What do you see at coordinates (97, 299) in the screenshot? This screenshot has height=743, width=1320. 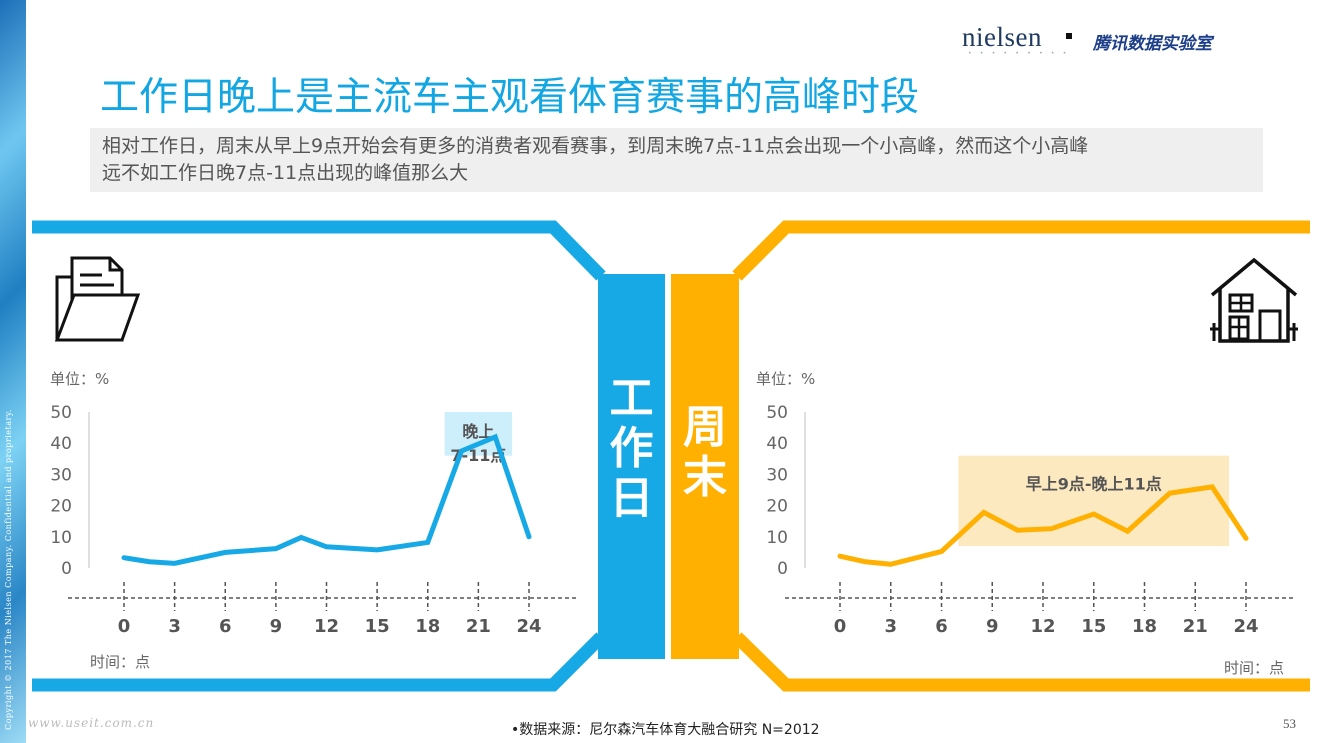 I see `folder-document-icon` at bounding box center [97, 299].